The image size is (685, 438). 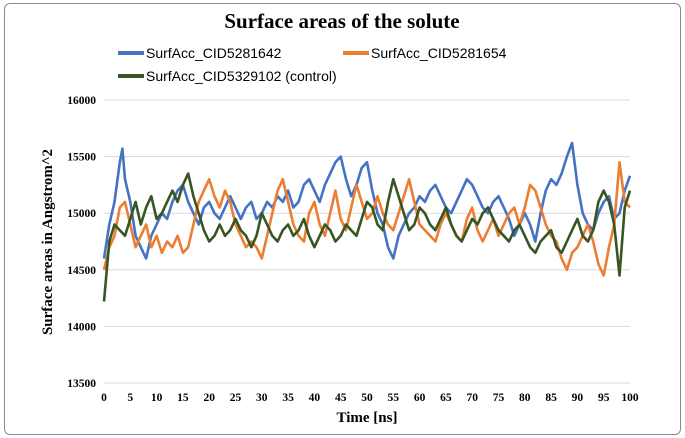 What do you see at coordinates (183, 398) in the screenshot?
I see `x-tick-label: 15` at bounding box center [183, 398].